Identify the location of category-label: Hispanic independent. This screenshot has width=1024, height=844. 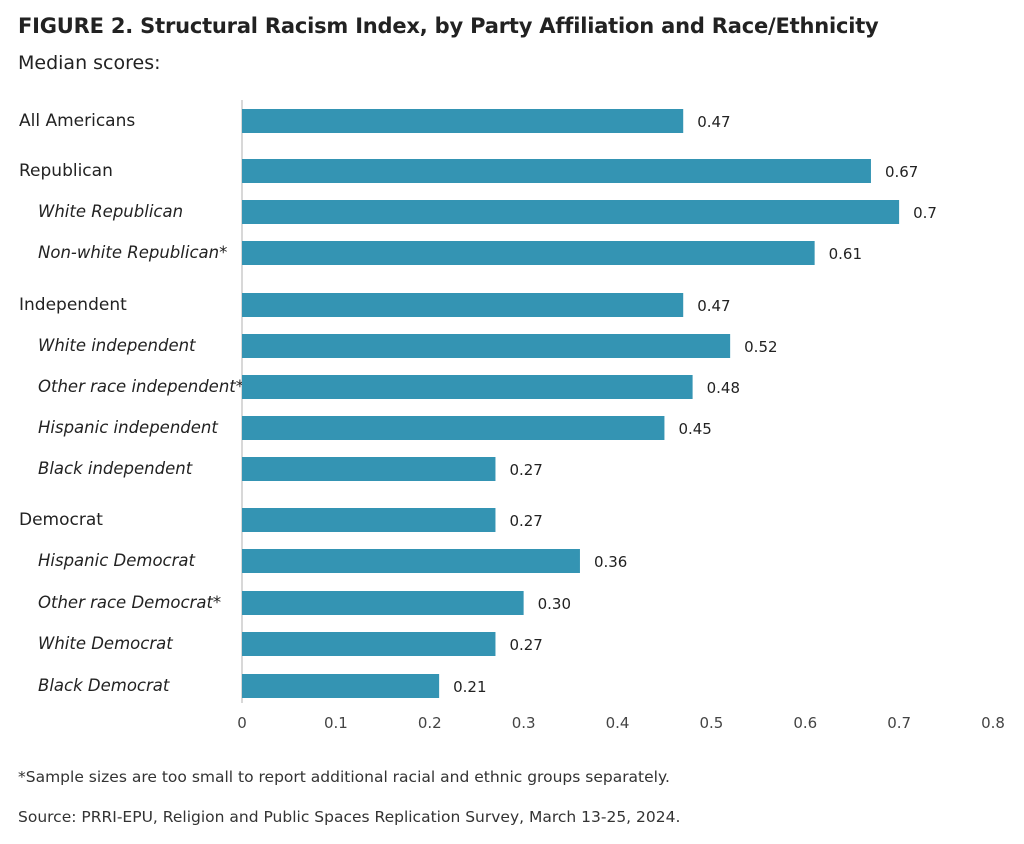
(128, 427).